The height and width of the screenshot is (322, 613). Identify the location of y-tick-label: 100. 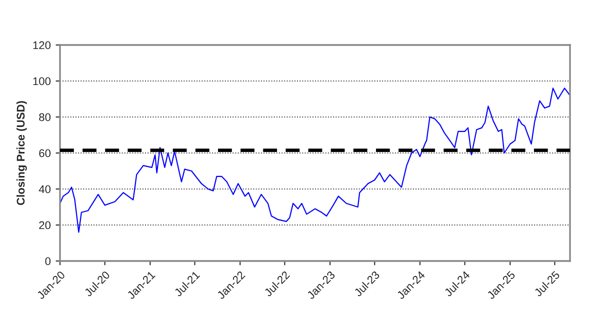
(42, 81).